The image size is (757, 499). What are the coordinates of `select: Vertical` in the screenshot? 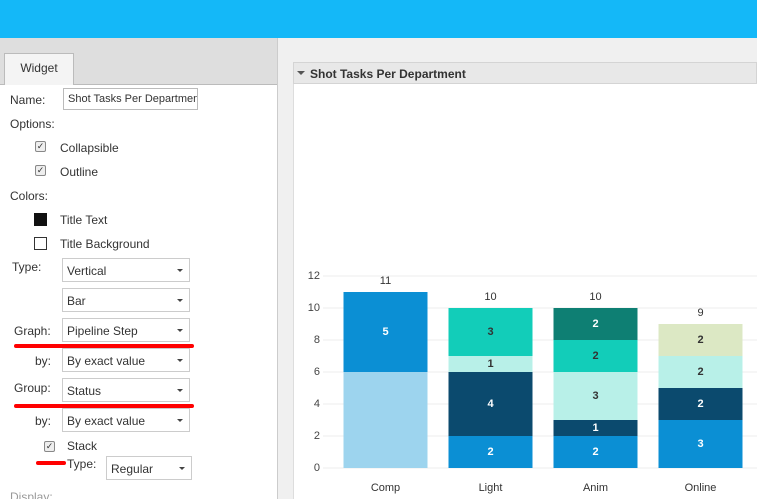 It's located at (126, 270).